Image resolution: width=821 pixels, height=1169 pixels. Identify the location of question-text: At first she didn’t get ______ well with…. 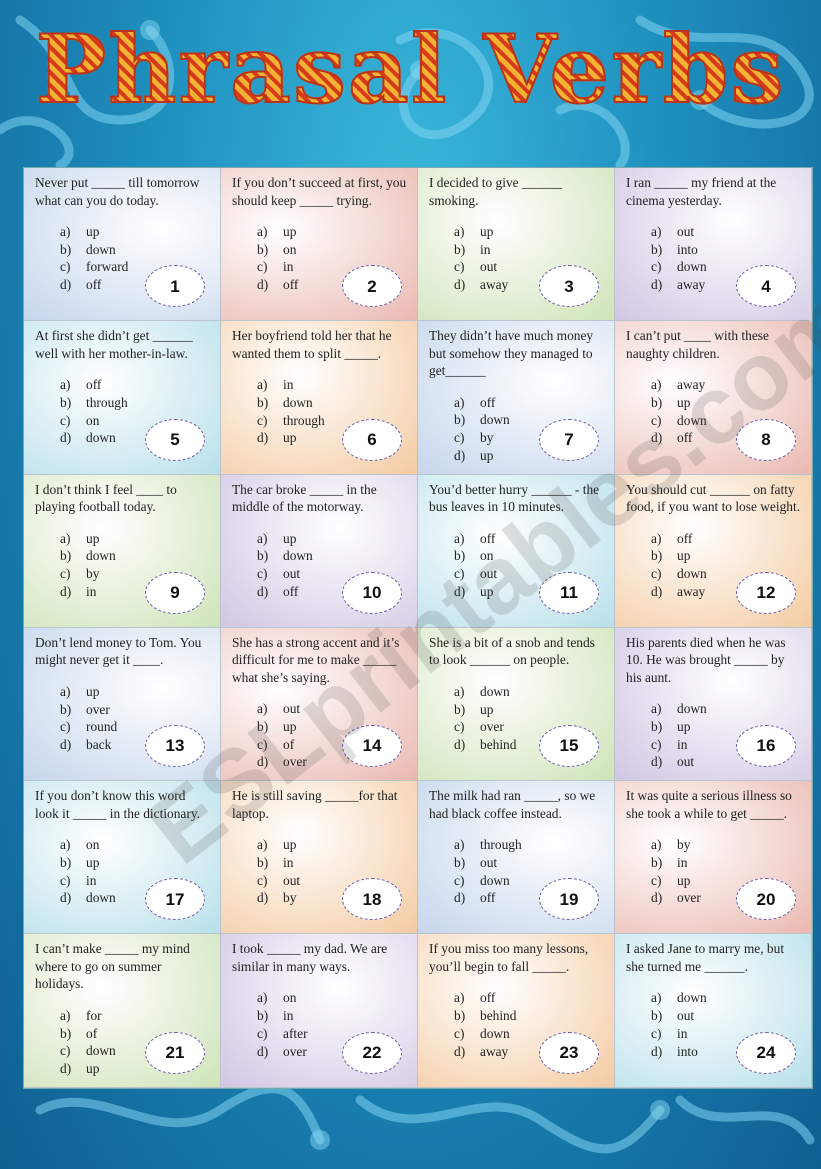
(114, 344).